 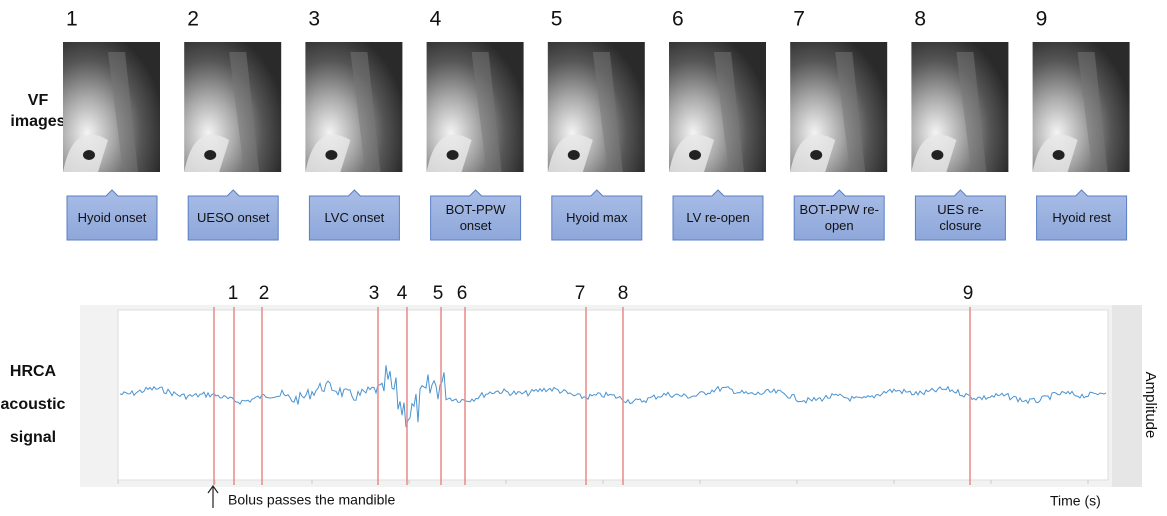 I want to click on frame-number: 1, so click(x=72, y=19).